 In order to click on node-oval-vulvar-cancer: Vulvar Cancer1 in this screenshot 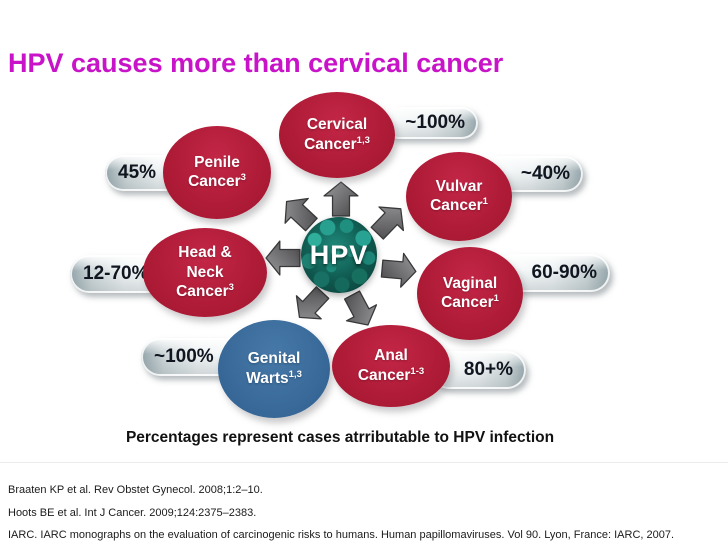, I will do `click(459, 196)`.